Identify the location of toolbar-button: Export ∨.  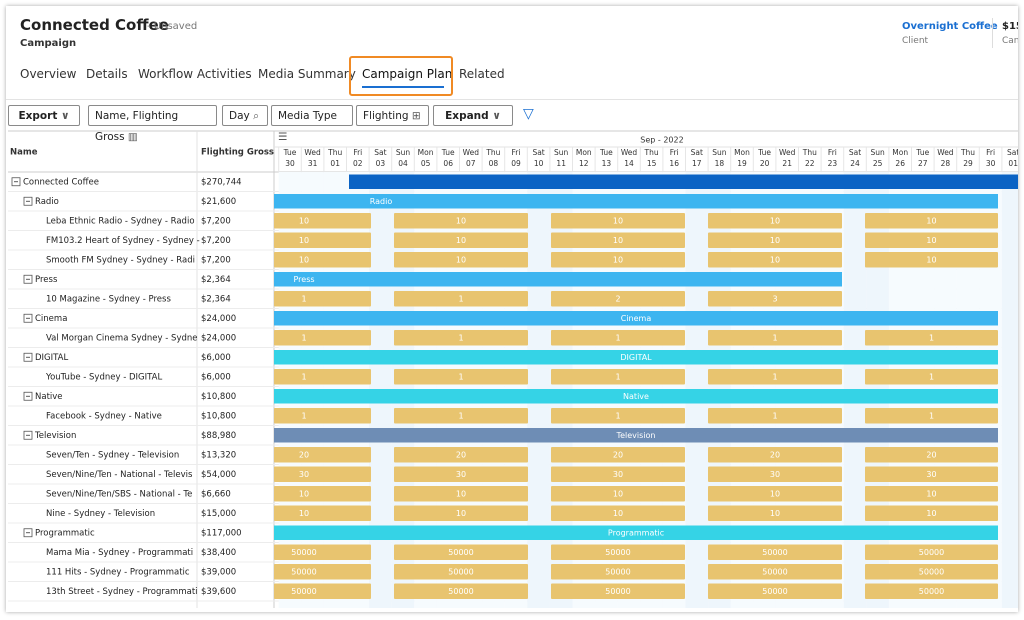
(44, 115).